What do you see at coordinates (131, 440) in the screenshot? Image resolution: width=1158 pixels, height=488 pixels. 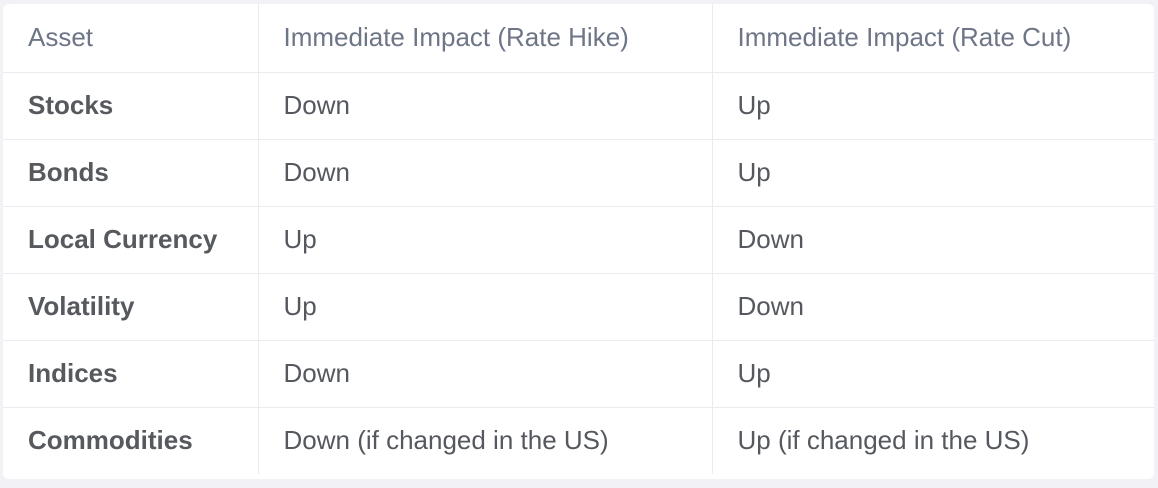 I see `asset-cell: Commodities` at bounding box center [131, 440].